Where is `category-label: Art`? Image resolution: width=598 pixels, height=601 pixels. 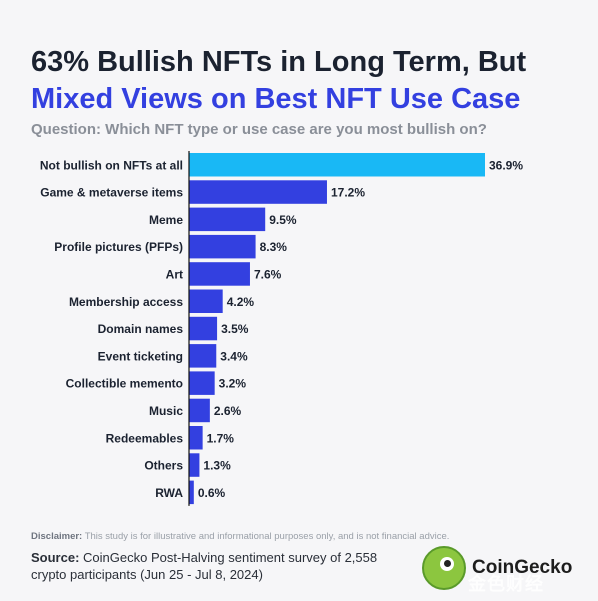
category-label: Art is located at coordinates (174, 274).